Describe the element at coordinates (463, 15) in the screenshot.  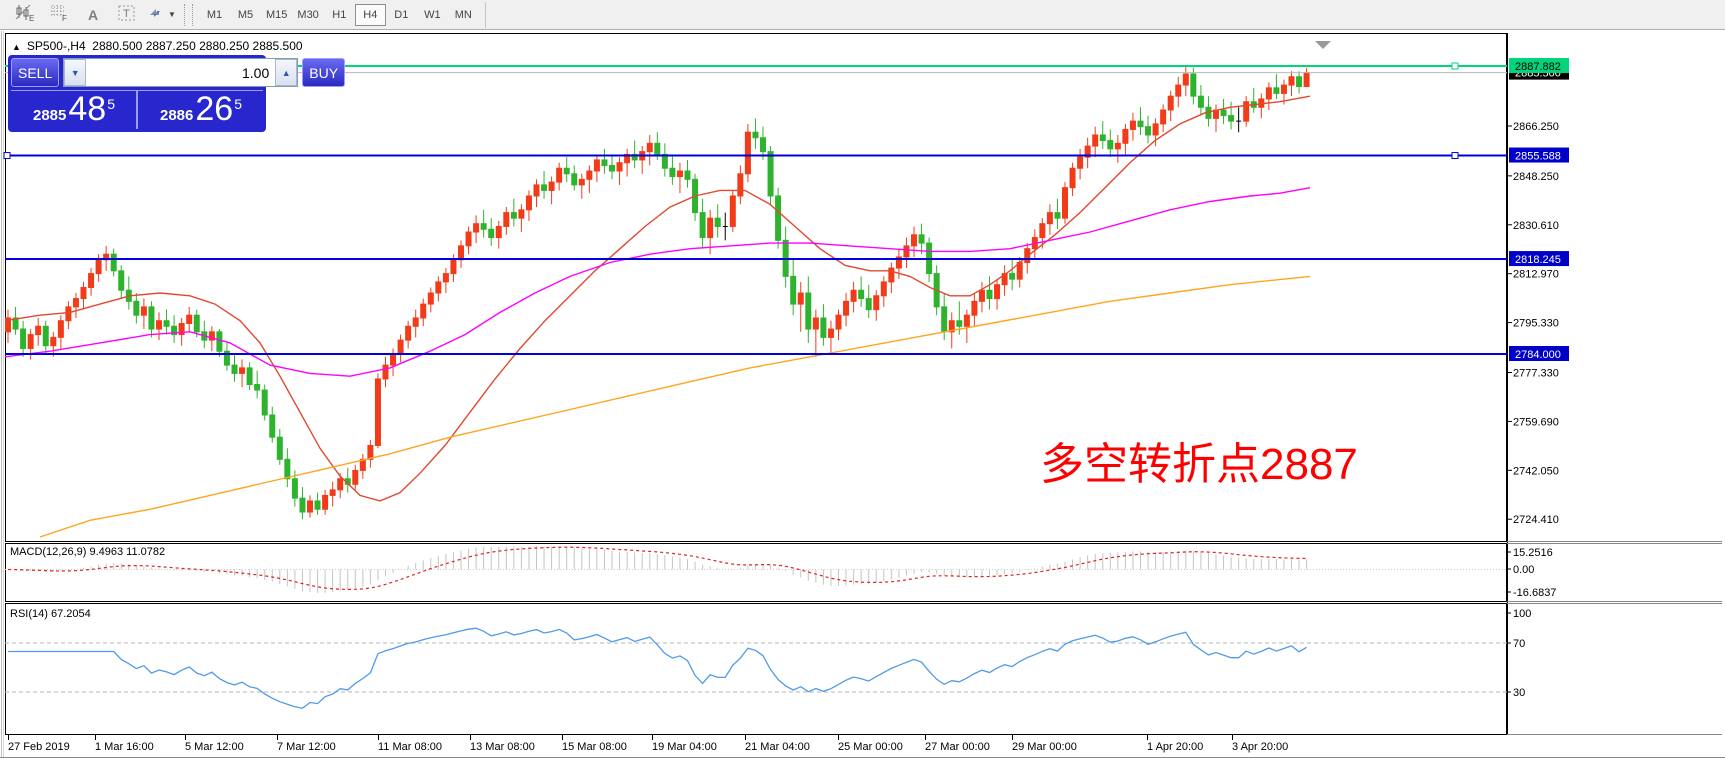
I see `timeframe-mn-button: MN` at that location.